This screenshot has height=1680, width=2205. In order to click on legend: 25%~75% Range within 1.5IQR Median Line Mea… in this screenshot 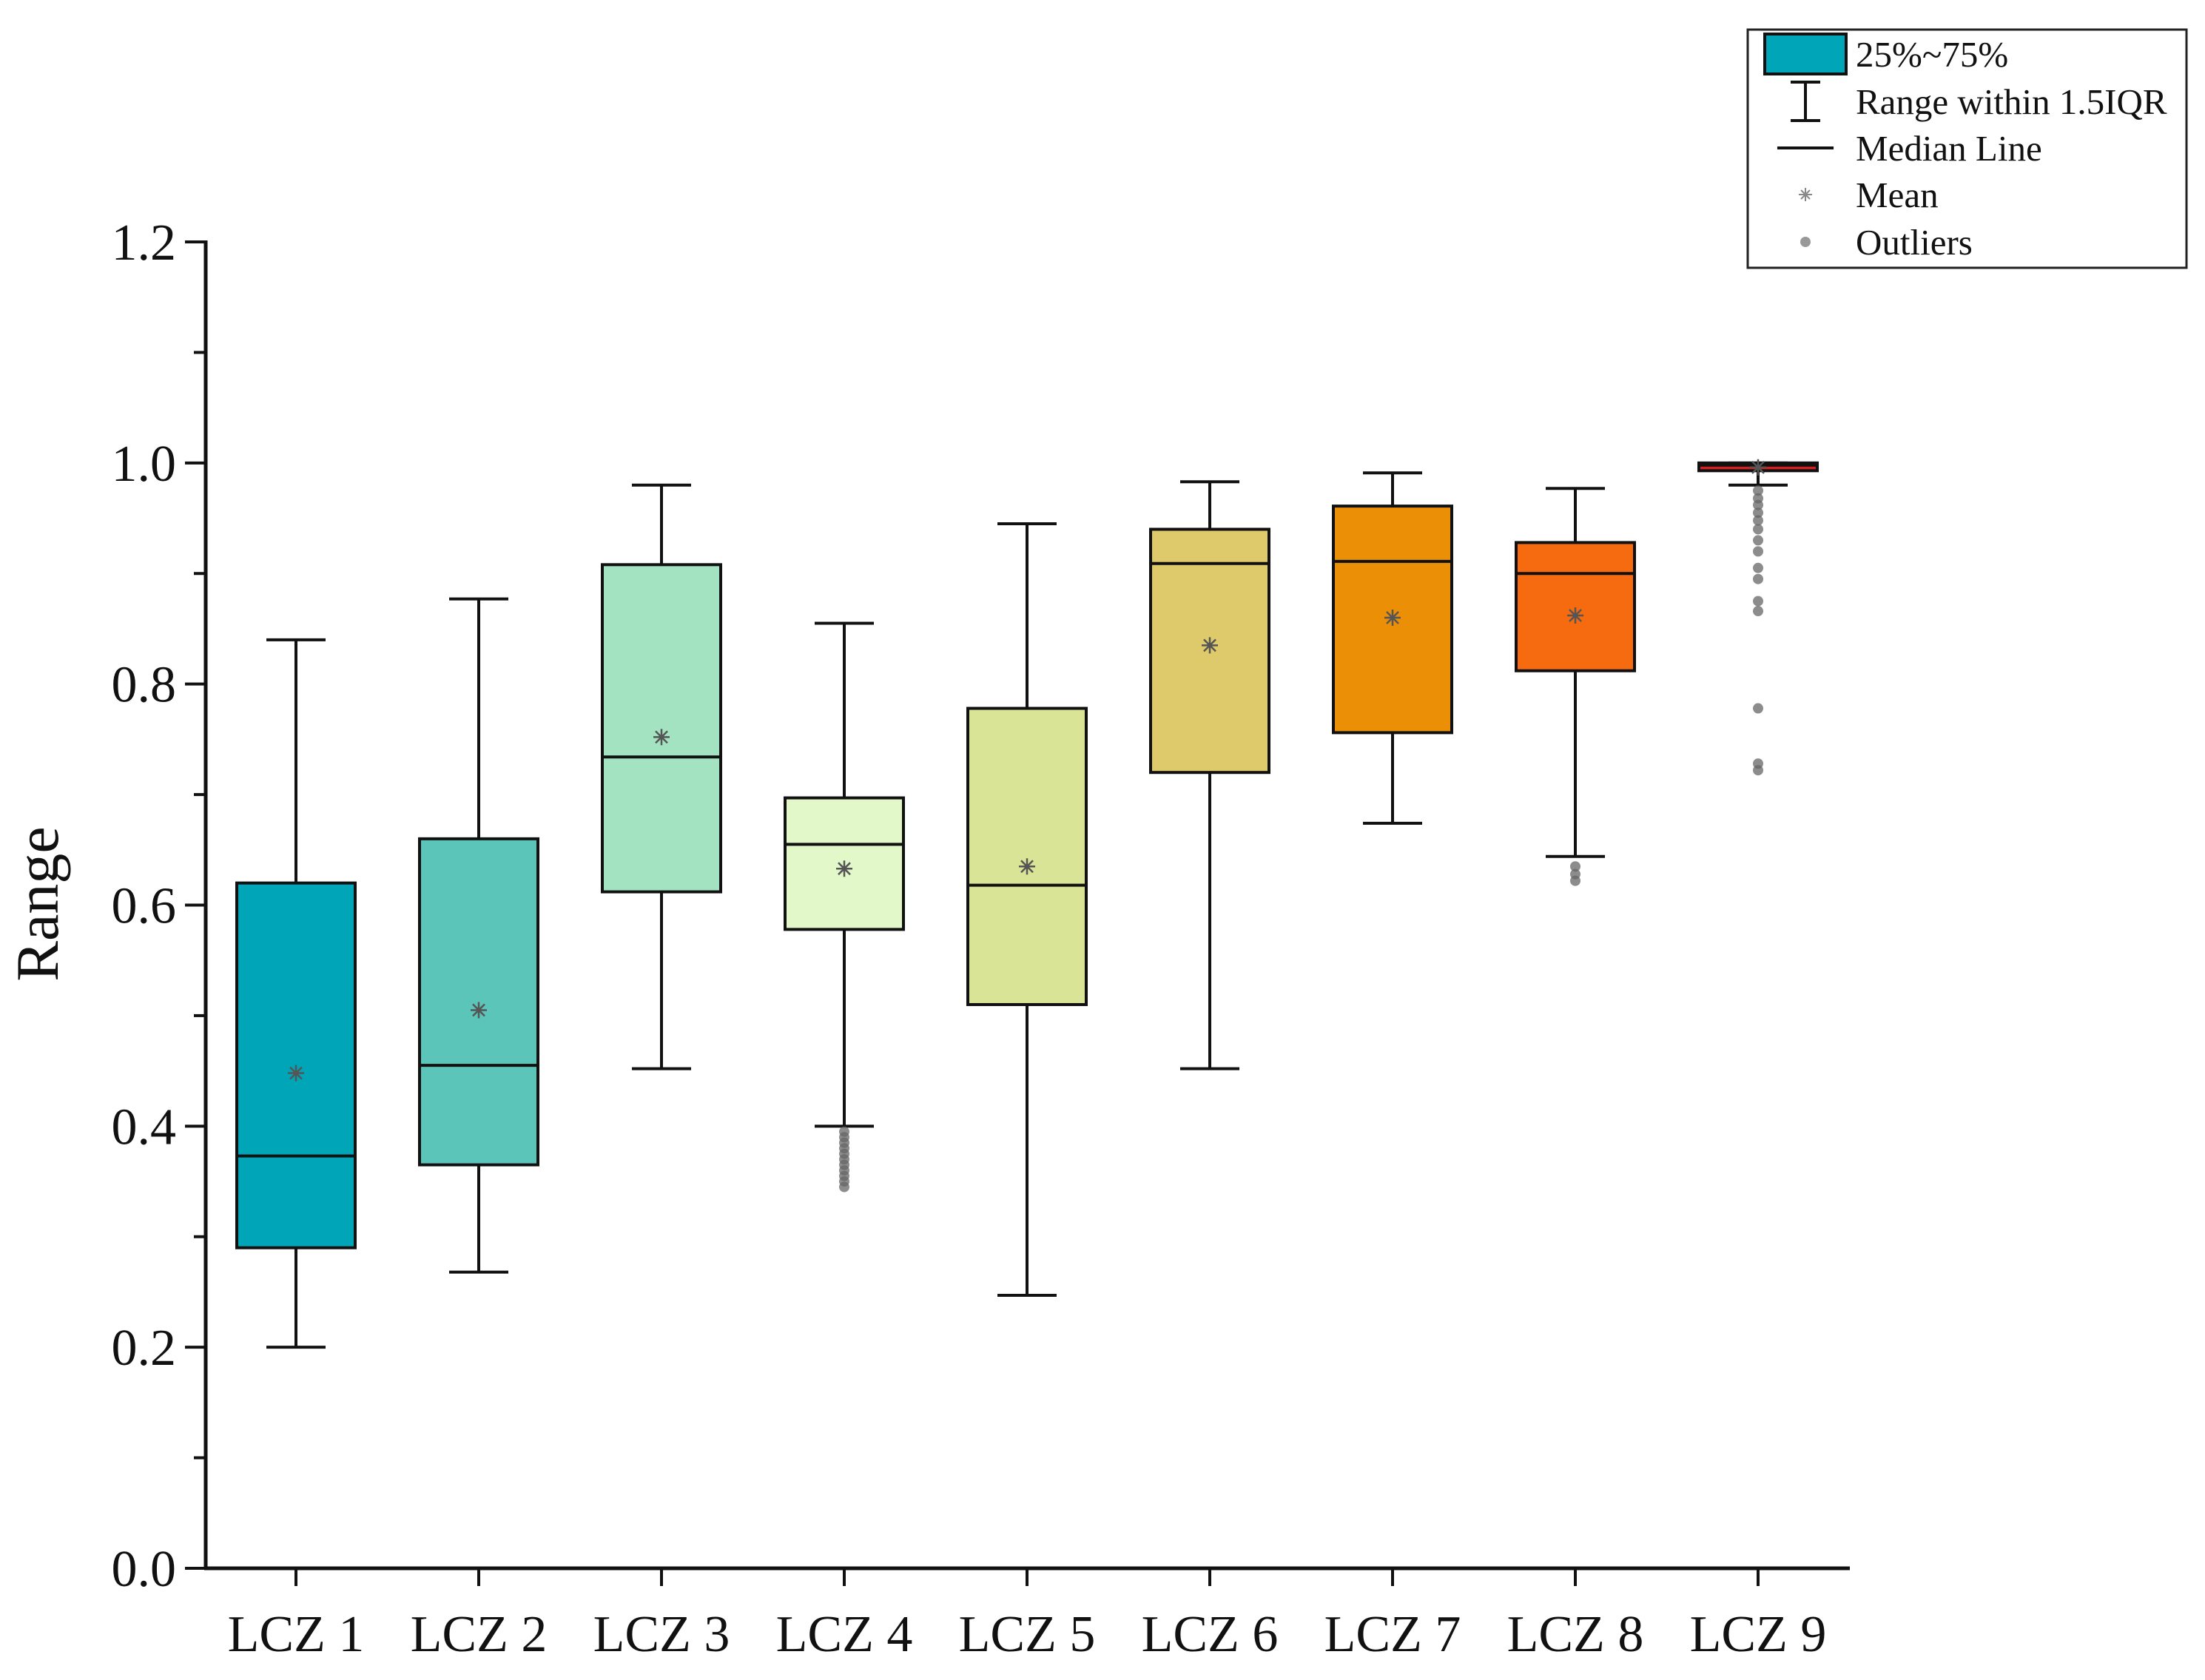, I will do `click(1967, 148)`.